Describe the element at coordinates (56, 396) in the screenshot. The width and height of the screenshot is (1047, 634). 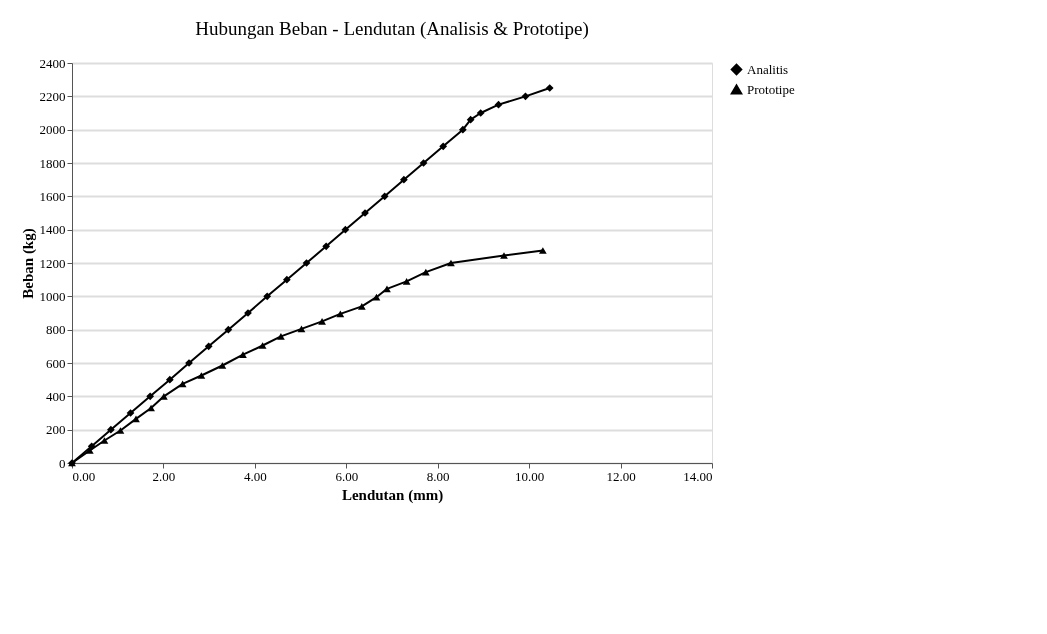
I see `y-tick-label: 400` at that location.